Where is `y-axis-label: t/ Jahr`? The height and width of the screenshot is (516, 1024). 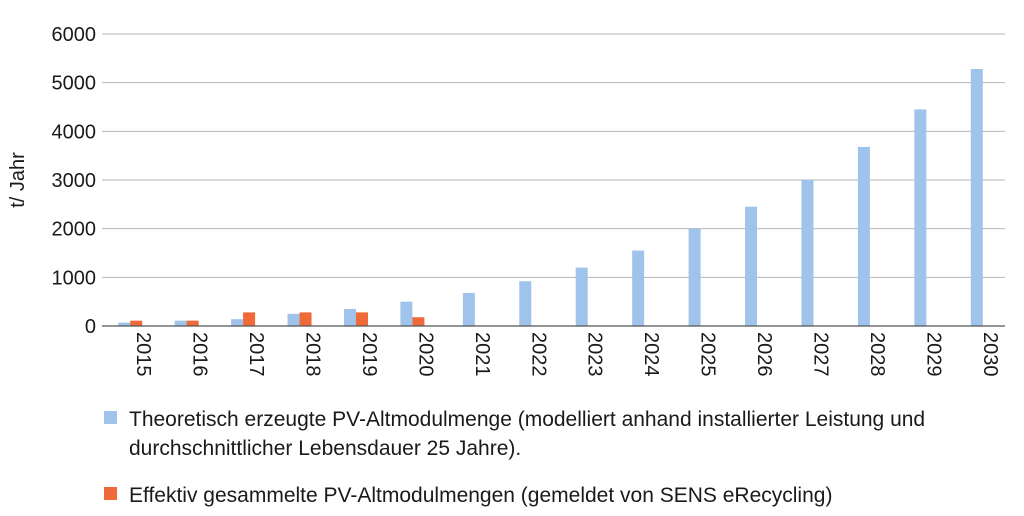 y-axis-label: t/ Jahr is located at coordinates (18, 180).